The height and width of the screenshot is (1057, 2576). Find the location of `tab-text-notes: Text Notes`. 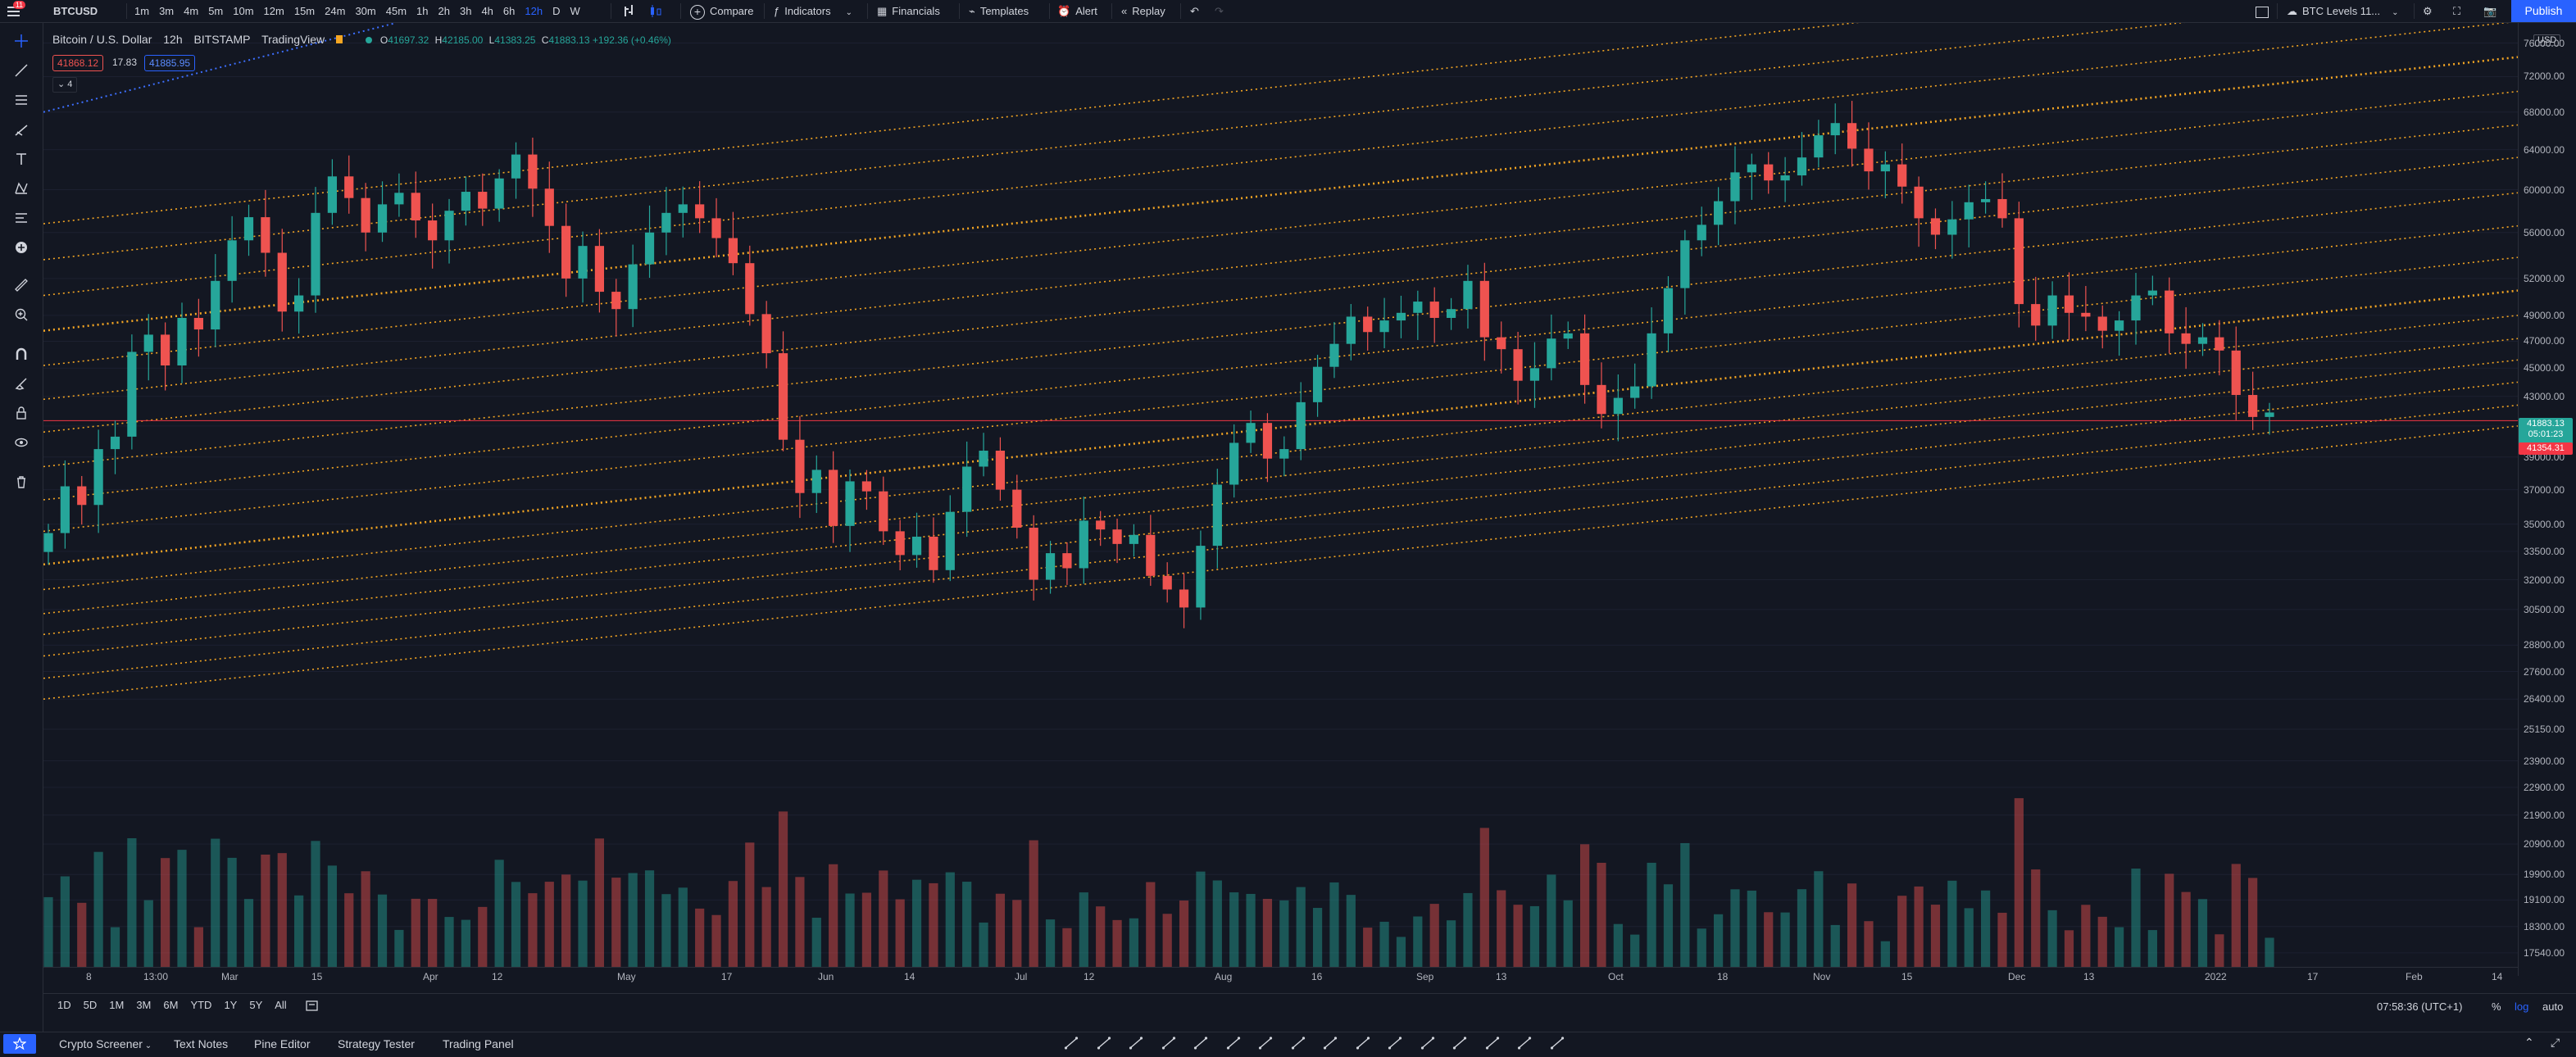

tab-text-notes: Text Notes is located at coordinates (201, 1043).